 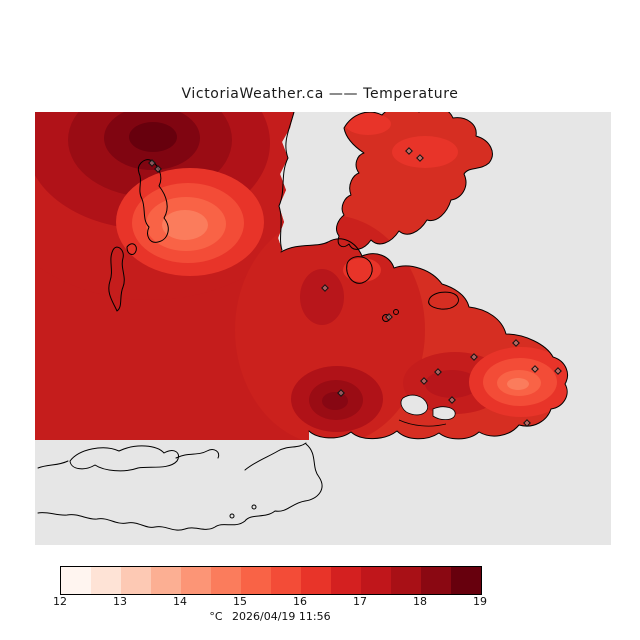 I want to click on inlet-layer, so click(x=427, y=410).